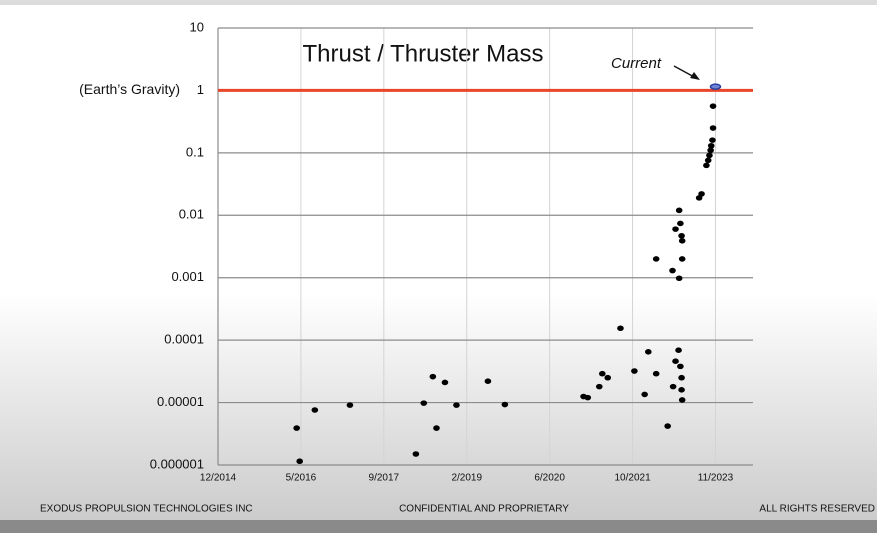  I want to click on x-tick-label: 11/2023, so click(716, 478).